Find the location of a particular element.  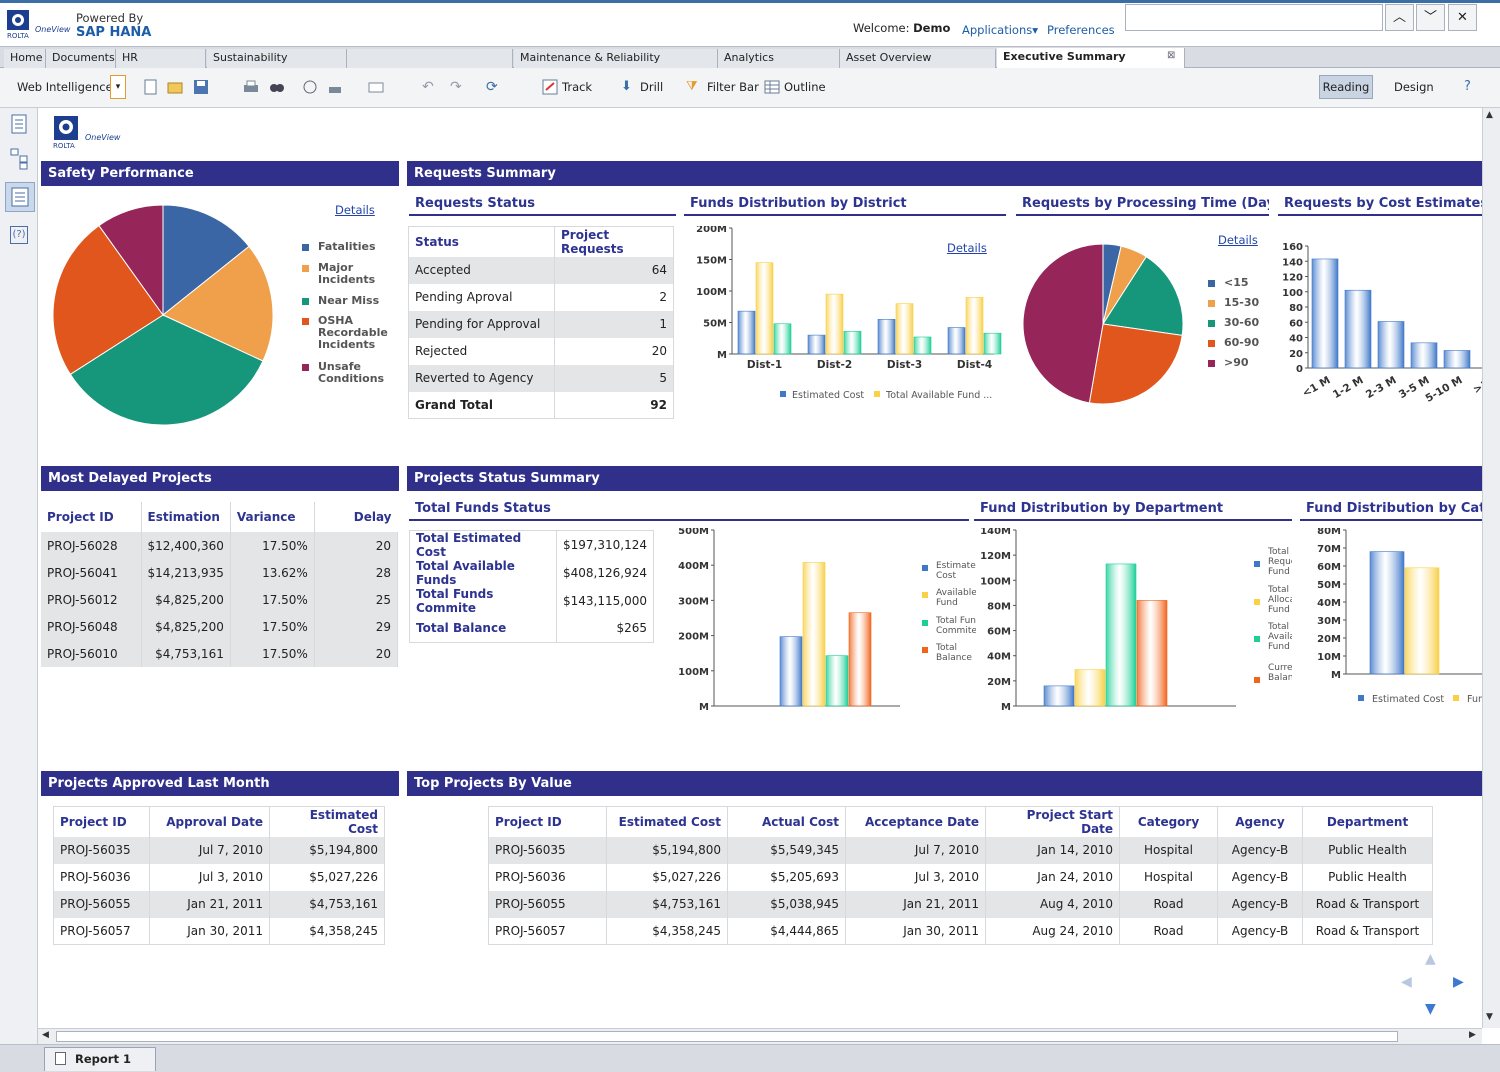

find-icon is located at coordinates (277, 87).